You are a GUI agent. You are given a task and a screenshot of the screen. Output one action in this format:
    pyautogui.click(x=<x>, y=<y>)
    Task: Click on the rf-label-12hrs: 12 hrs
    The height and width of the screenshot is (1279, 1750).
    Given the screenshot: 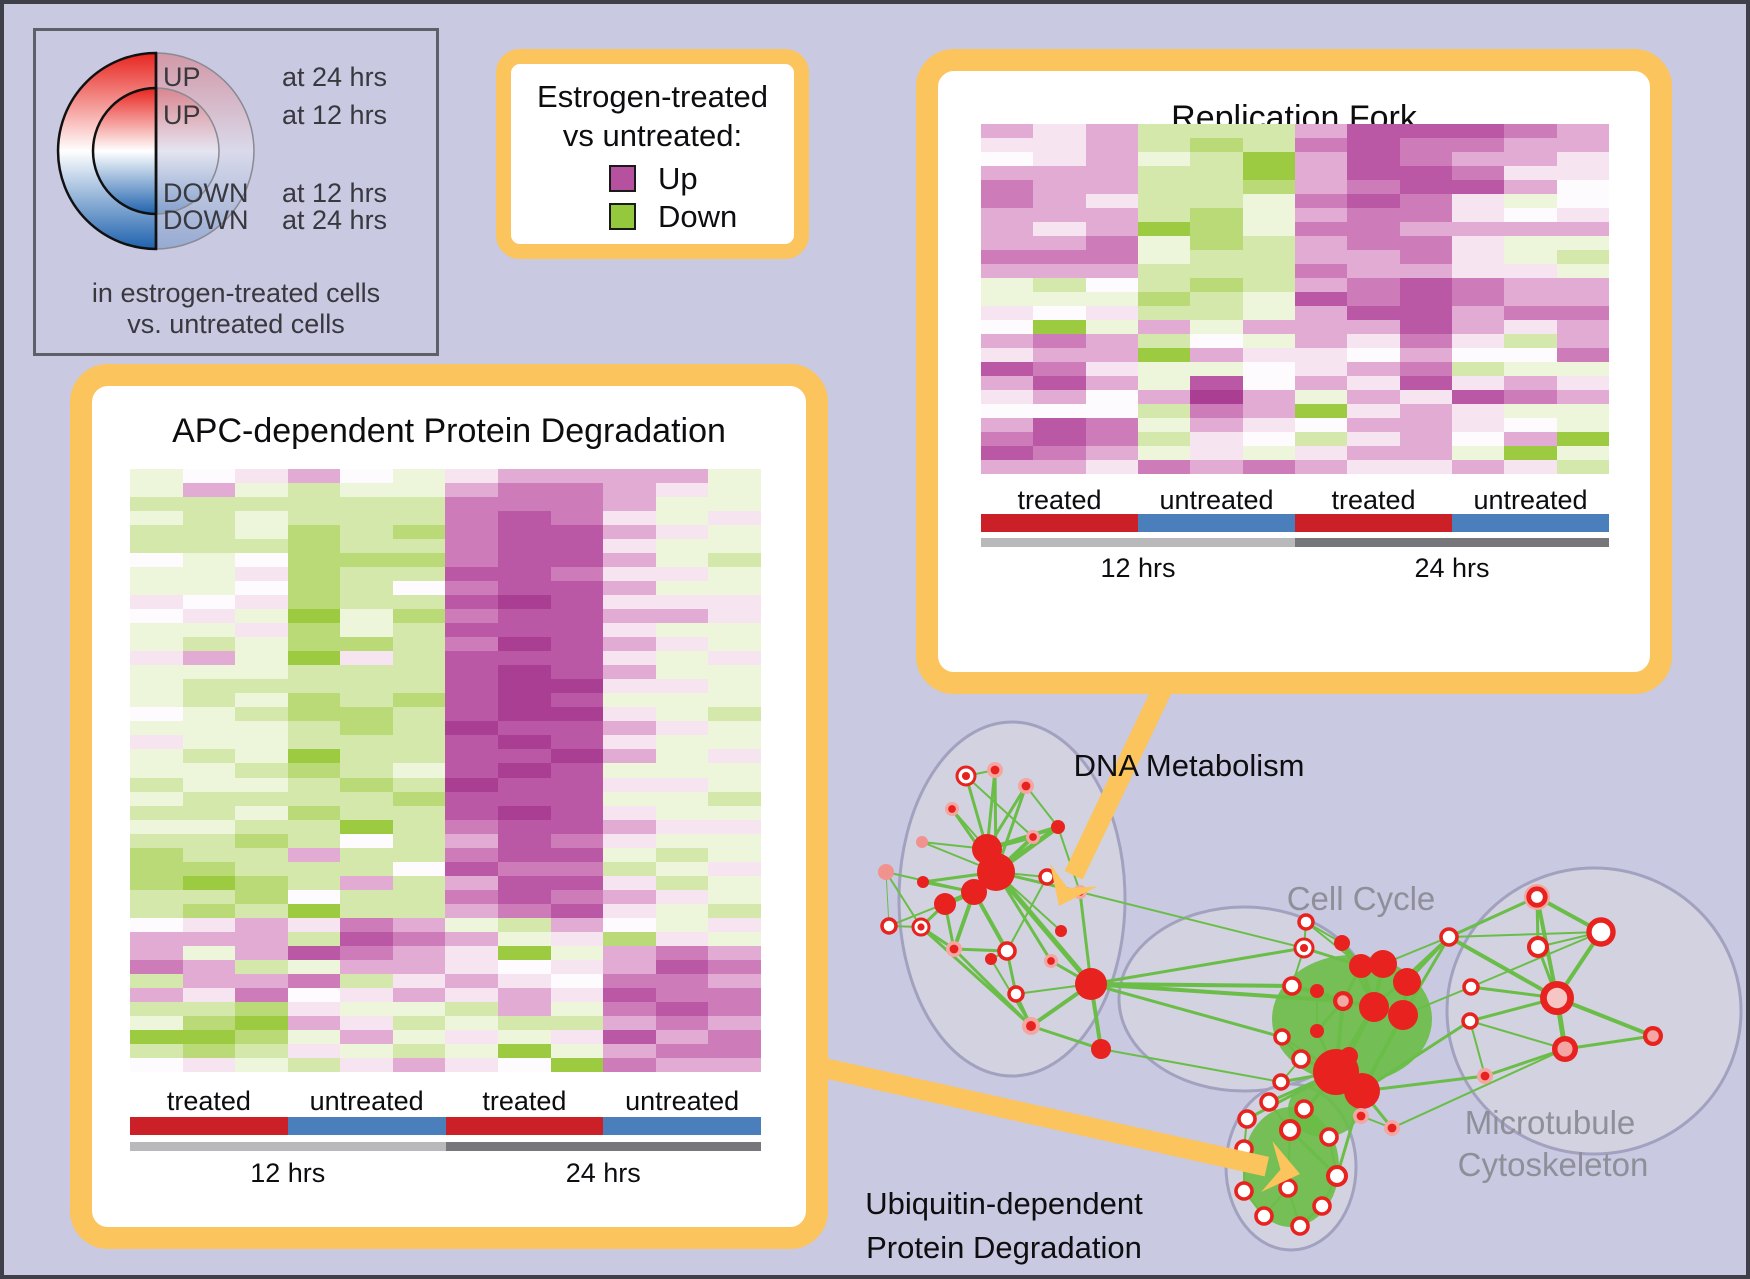 What is the action you would take?
    pyautogui.click(x=1138, y=568)
    